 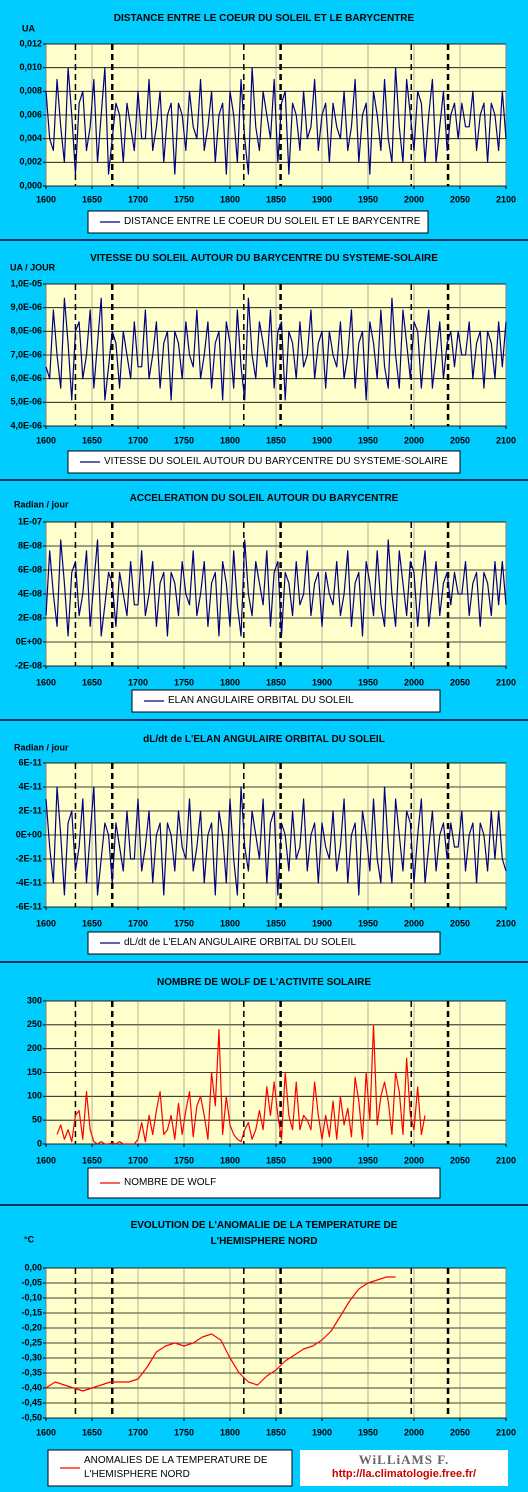 What do you see at coordinates (30, 185) in the screenshot?
I see `y-tick-label: 0,000` at bounding box center [30, 185].